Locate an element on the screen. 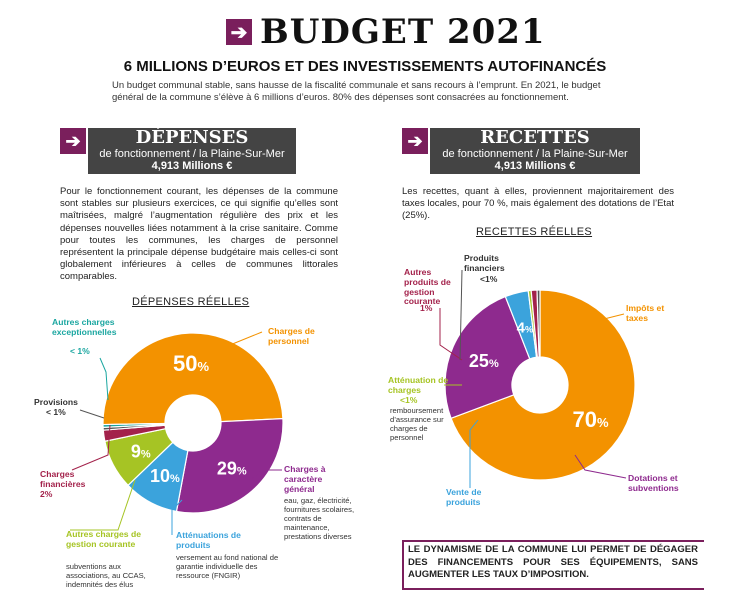  recettes-chart-title: RECETTES RÉELLES is located at coordinates (534, 232).